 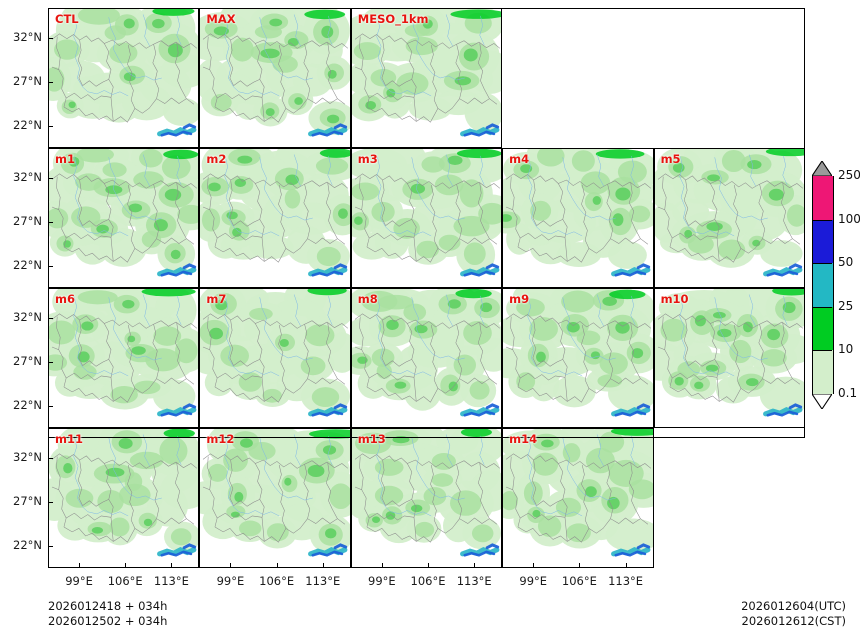 I want to click on footer-right: 2026012604(UTC) 2026012612(CST), so click(x=793, y=614).